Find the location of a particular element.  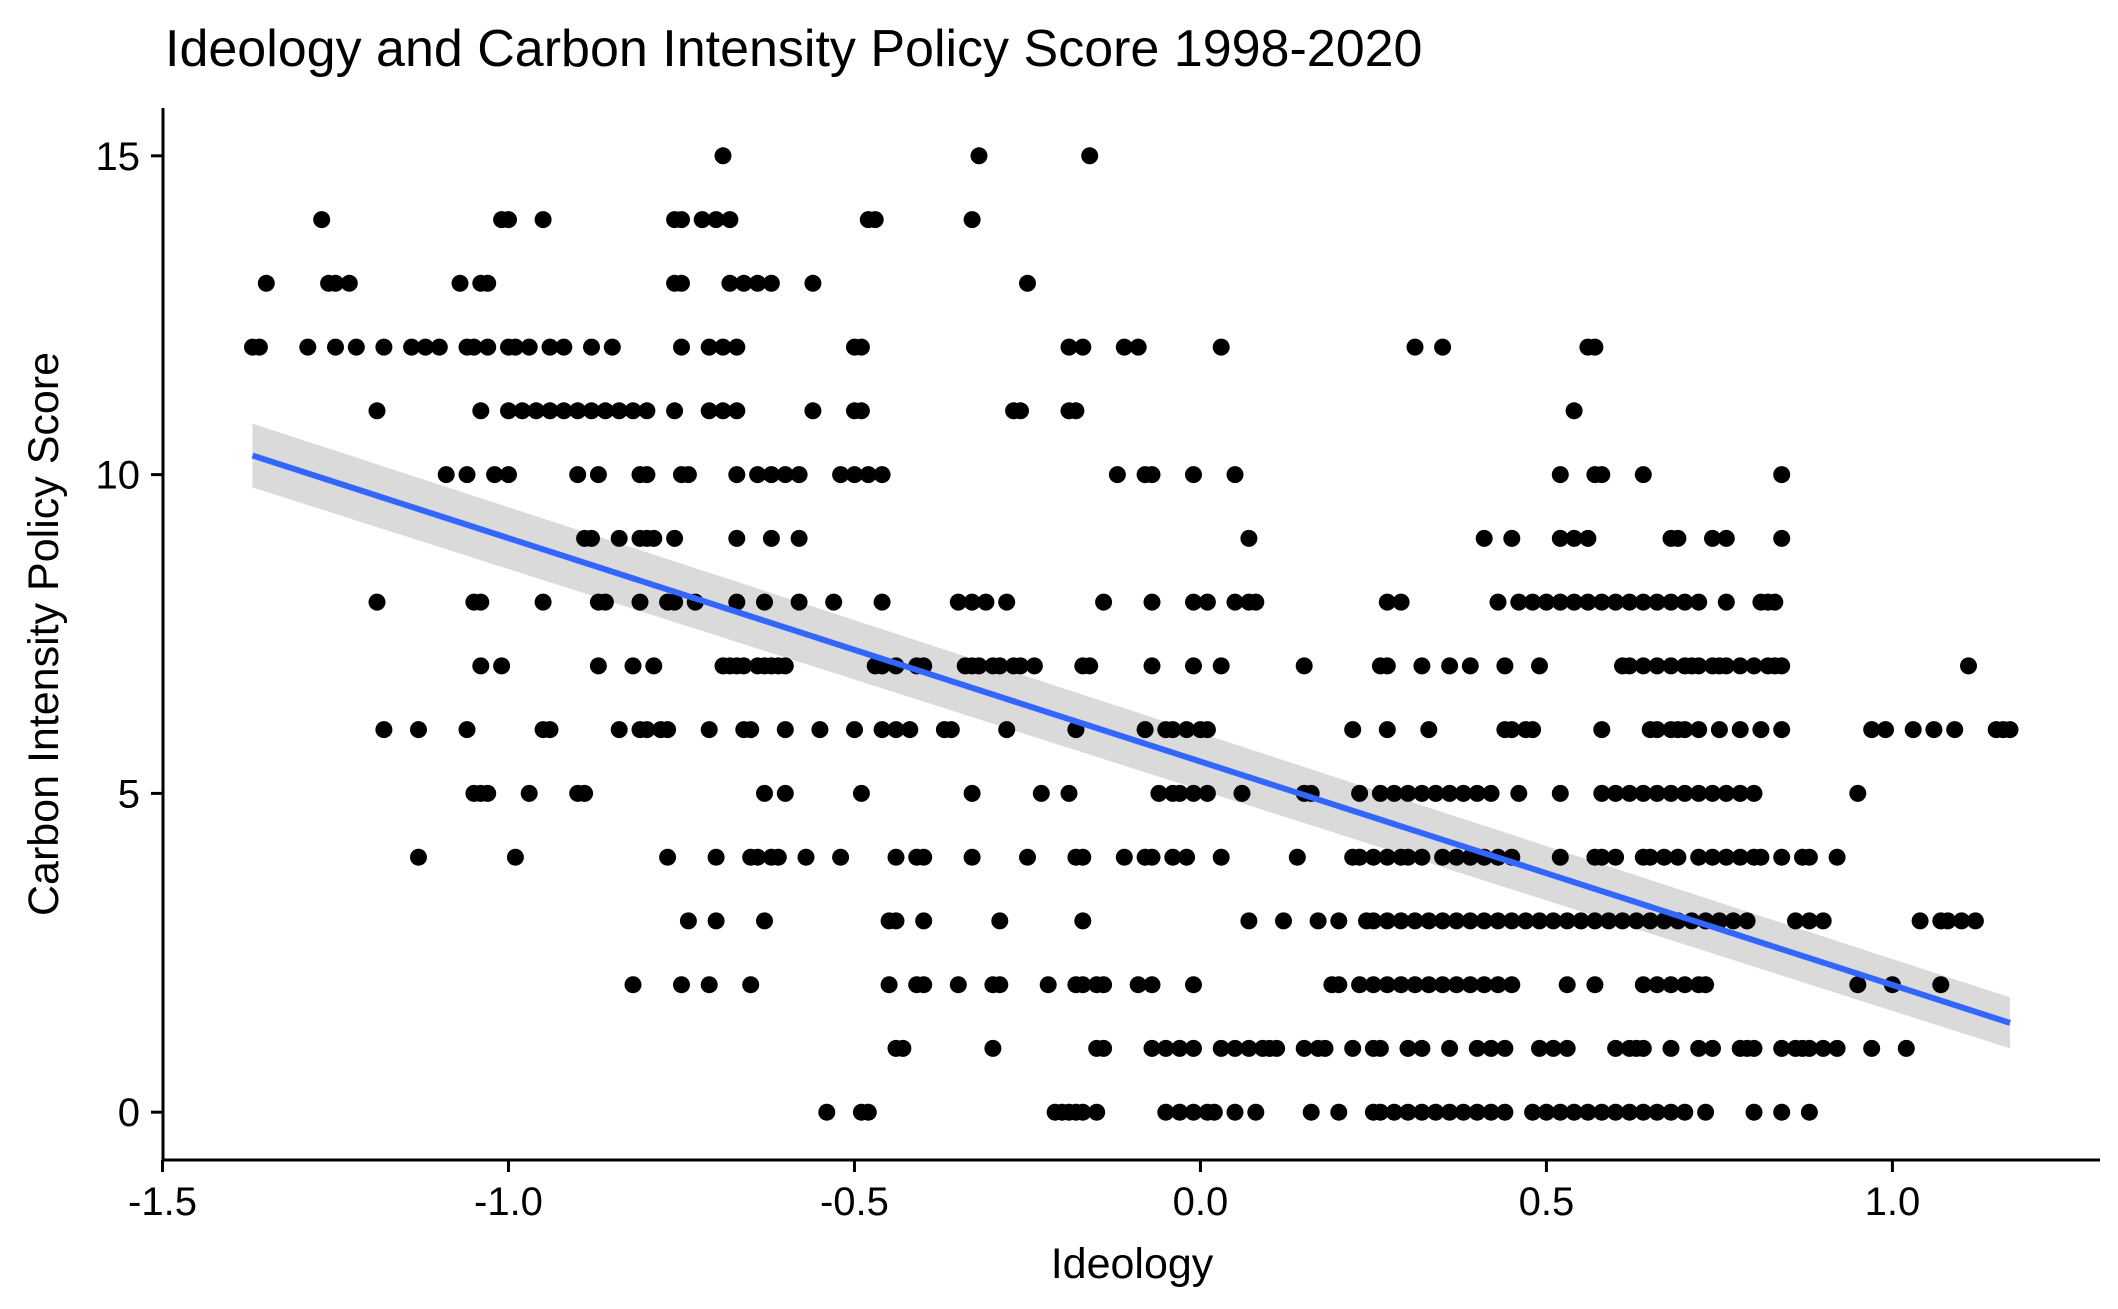

x-tick-label: 0.5 is located at coordinates (1547, 1202).